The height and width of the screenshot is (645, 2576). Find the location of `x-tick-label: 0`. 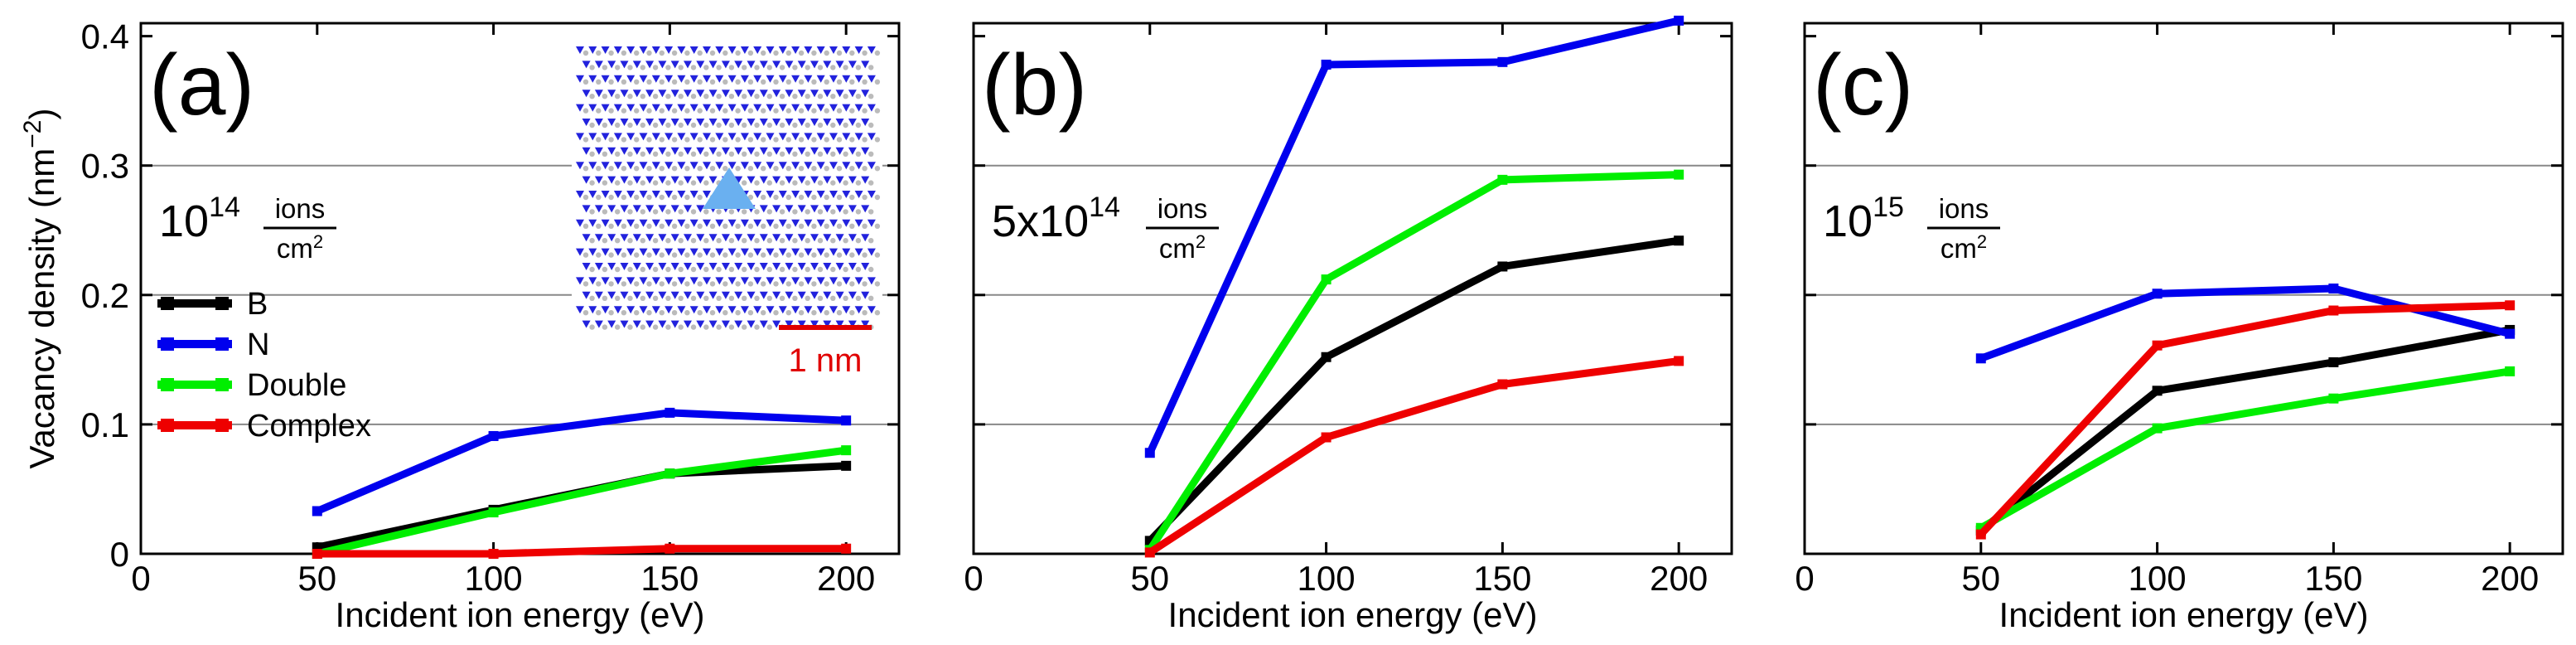

x-tick-label: 0 is located at coordinates (140, 578).